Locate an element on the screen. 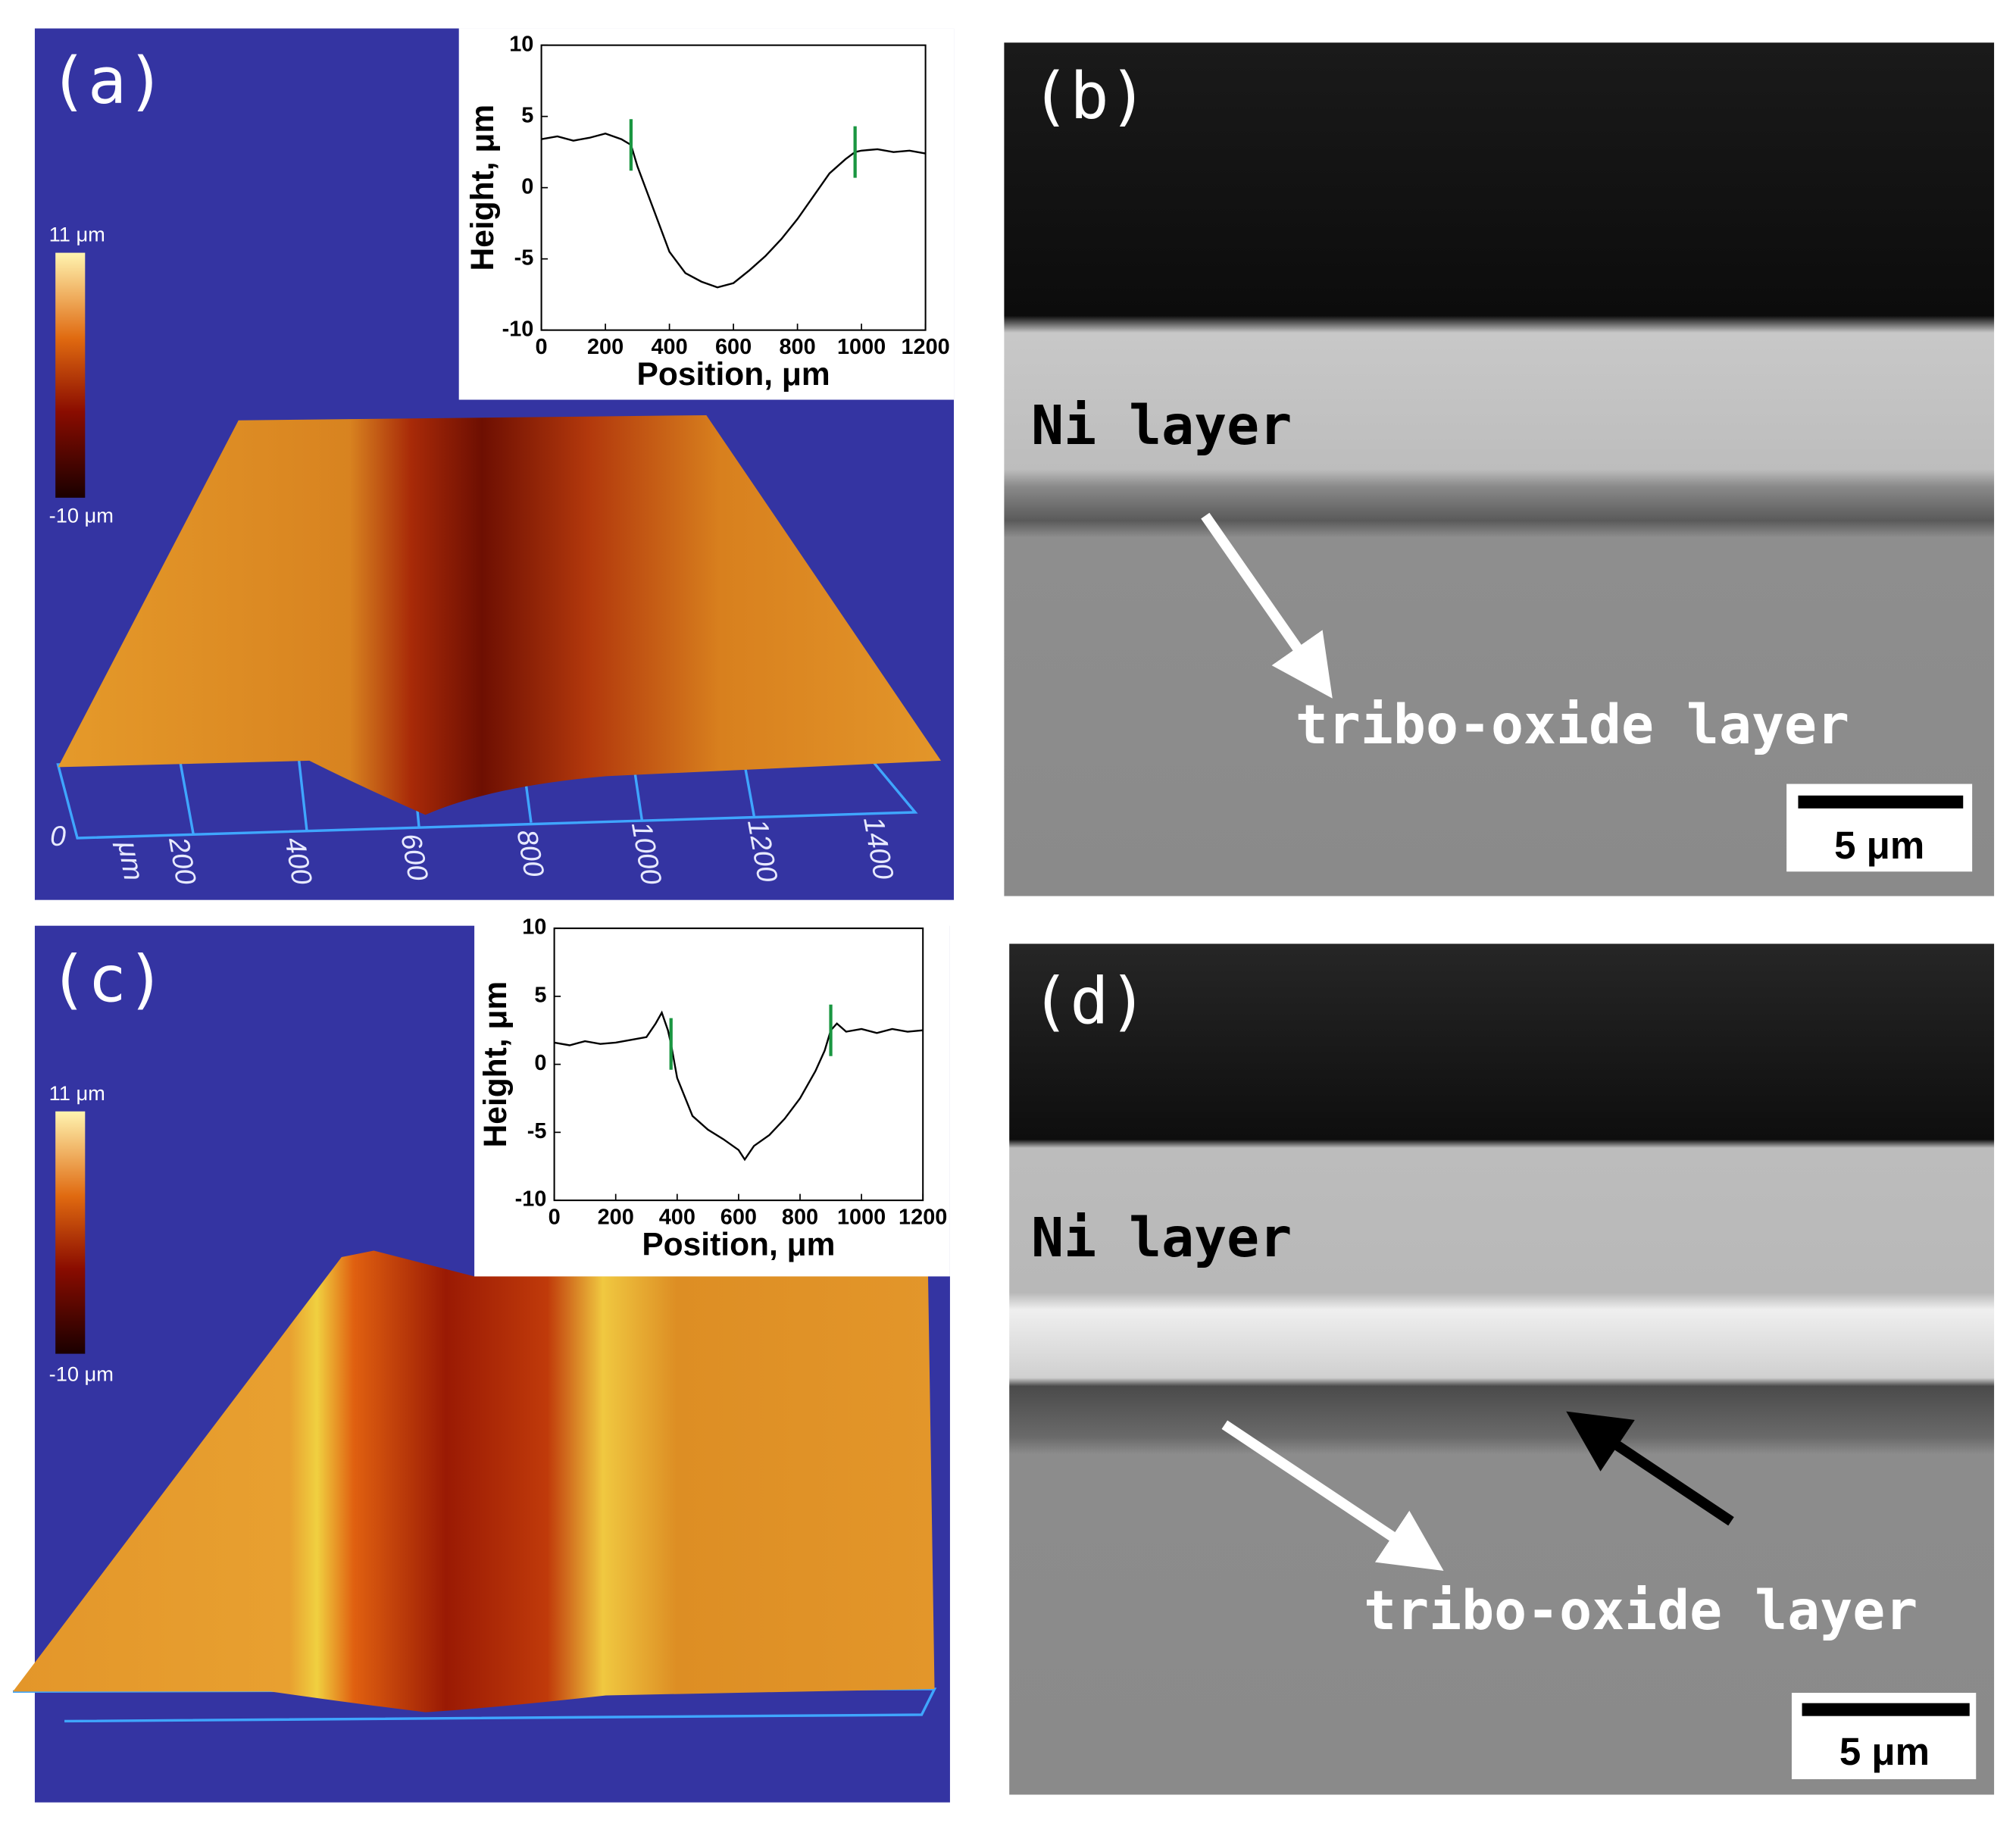 The width and height of the screenshot is (2016, 1836). surface-axis-label: 800 is located at coordinates (531, 853).